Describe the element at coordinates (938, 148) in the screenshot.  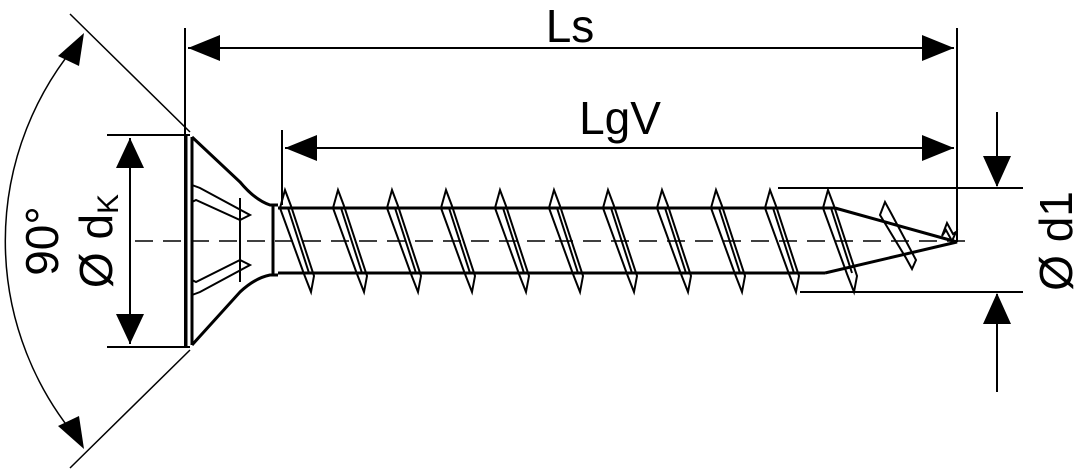
I see `lgv-arrowhead-right` at that location.